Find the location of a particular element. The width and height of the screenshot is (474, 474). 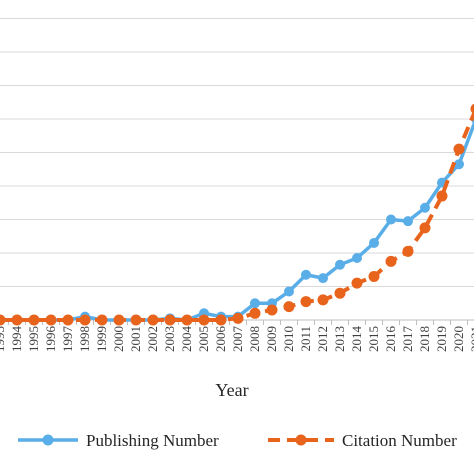

x-tick-label: 2018 is located at coordinates (424, 339).